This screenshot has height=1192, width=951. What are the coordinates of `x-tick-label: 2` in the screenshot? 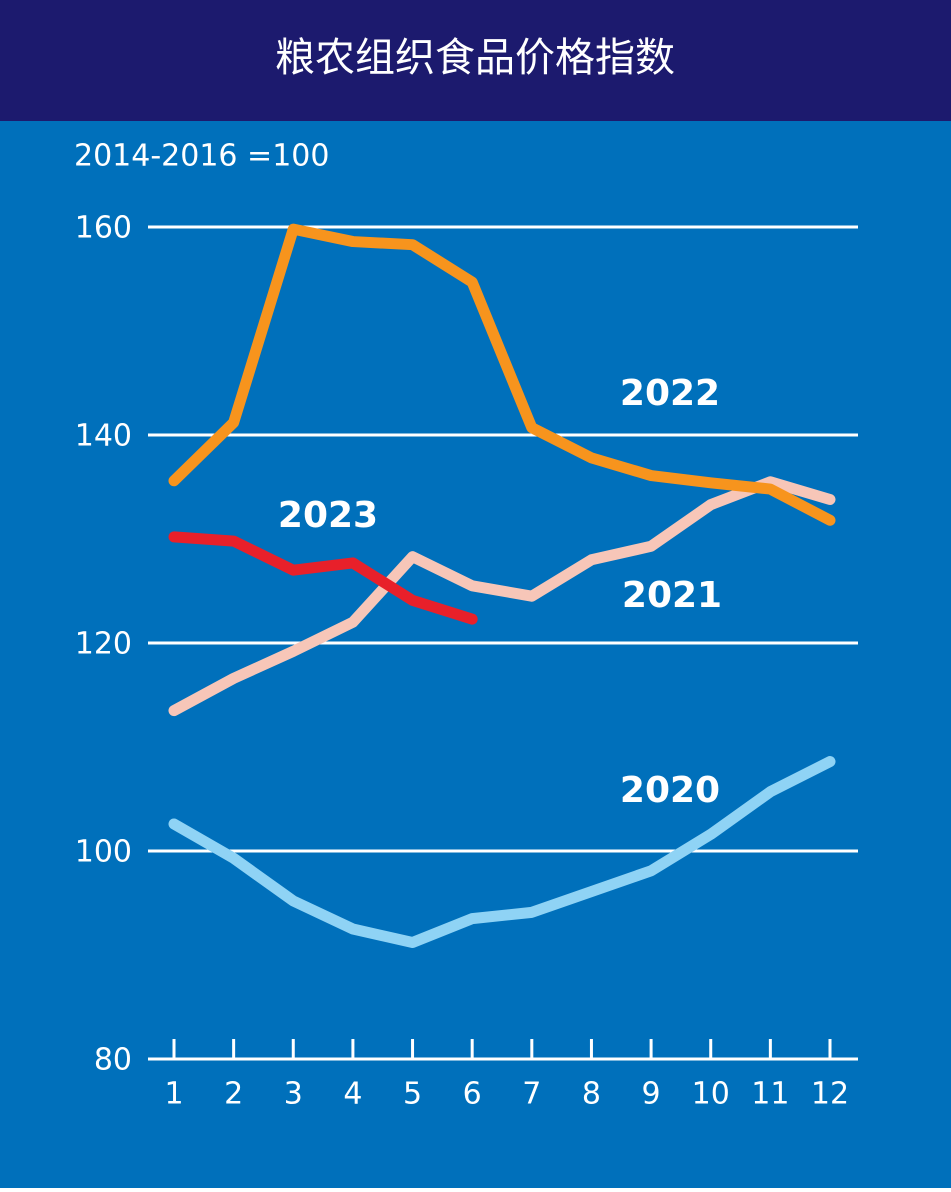 It's located at (233, 1094).